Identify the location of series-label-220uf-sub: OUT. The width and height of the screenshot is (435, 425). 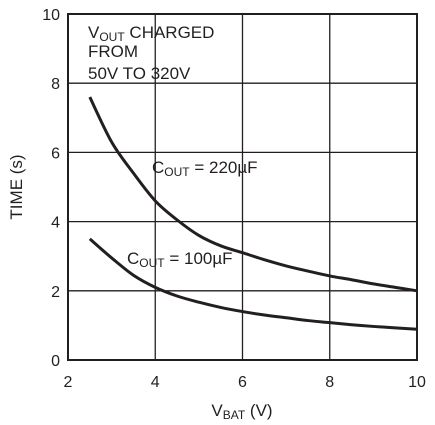
(177, 172).